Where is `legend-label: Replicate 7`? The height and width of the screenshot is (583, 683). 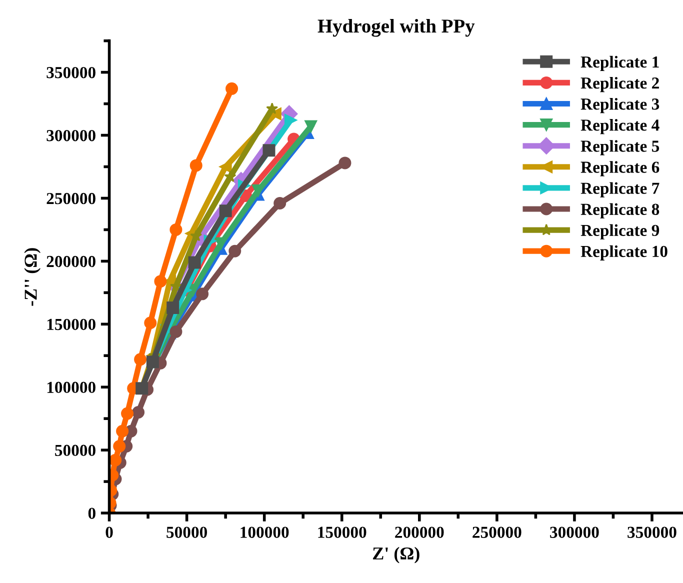
legend-label: Replicate 7 is located at coordinates (620, 190).